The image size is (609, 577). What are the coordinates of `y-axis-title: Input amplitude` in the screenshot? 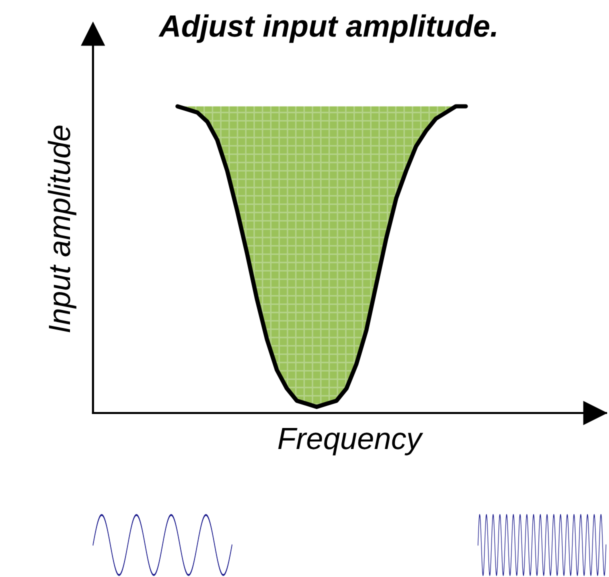 It's located at (62, 229).